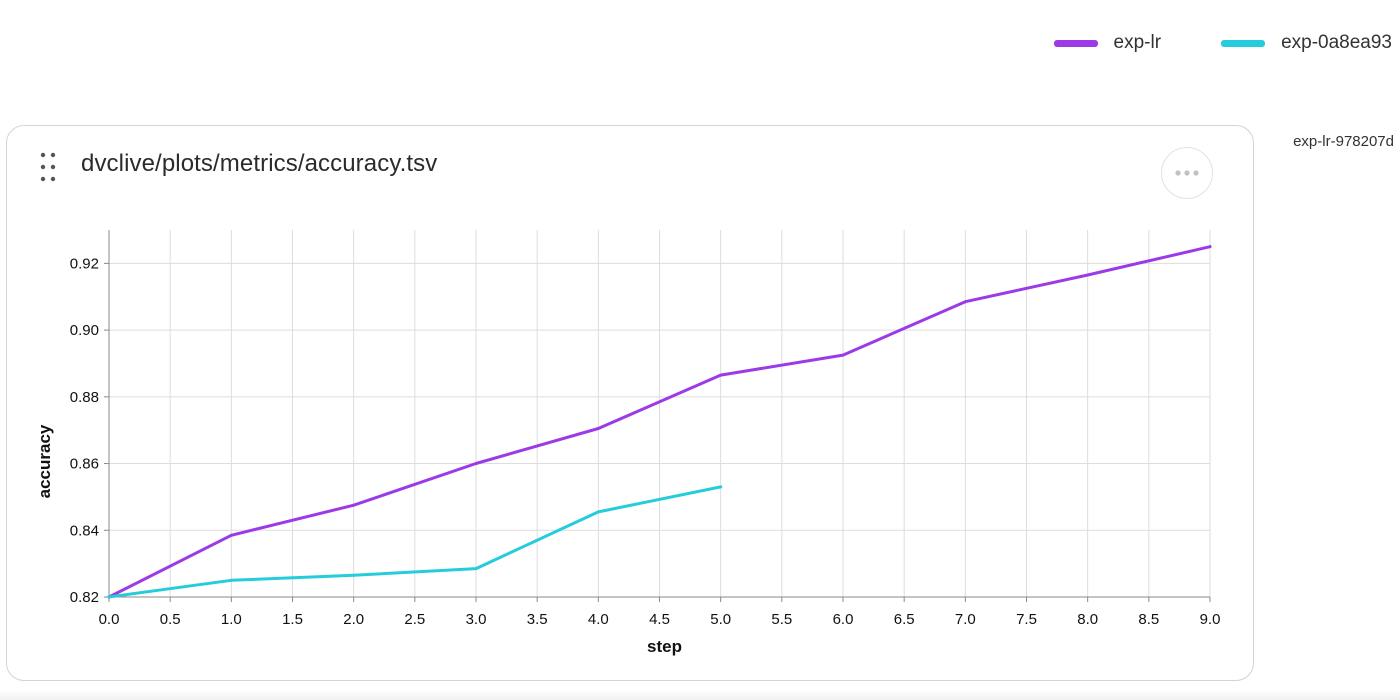 The width and height of the screenshot is (1400, 700). What do you see at coordinates (476, 619) in the screenshot?
I see `x-tick-label: 3.0` at bounding box center [476, 619].